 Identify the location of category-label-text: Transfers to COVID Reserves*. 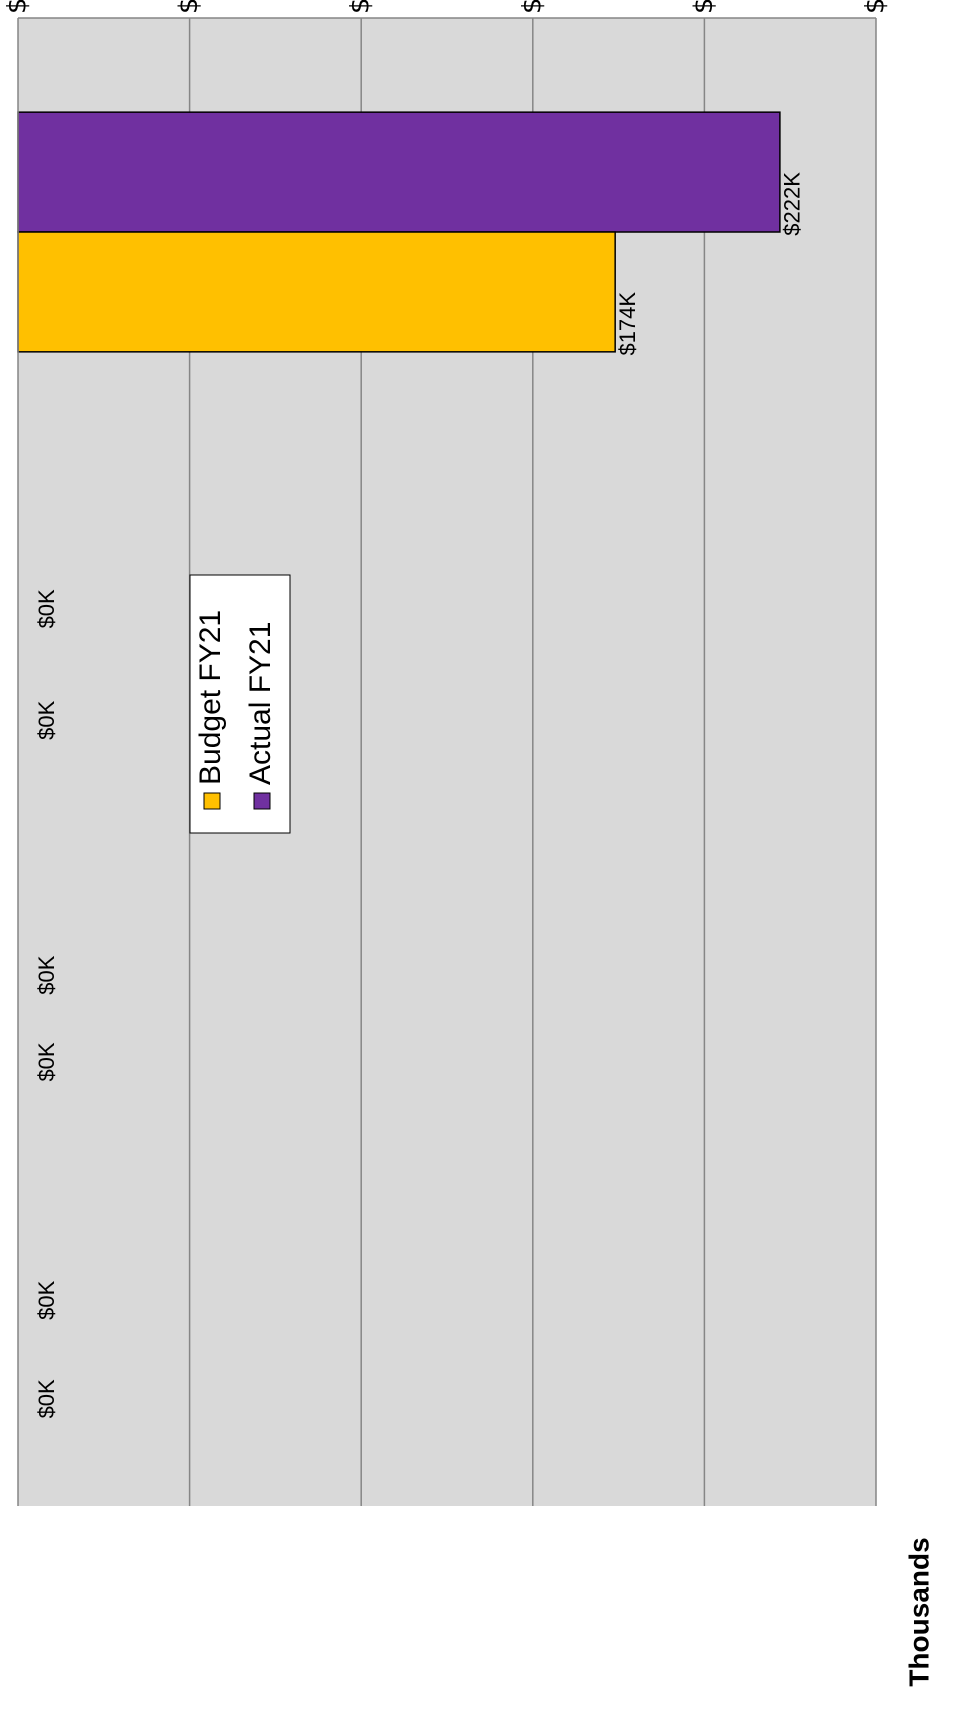
(0, 1329).